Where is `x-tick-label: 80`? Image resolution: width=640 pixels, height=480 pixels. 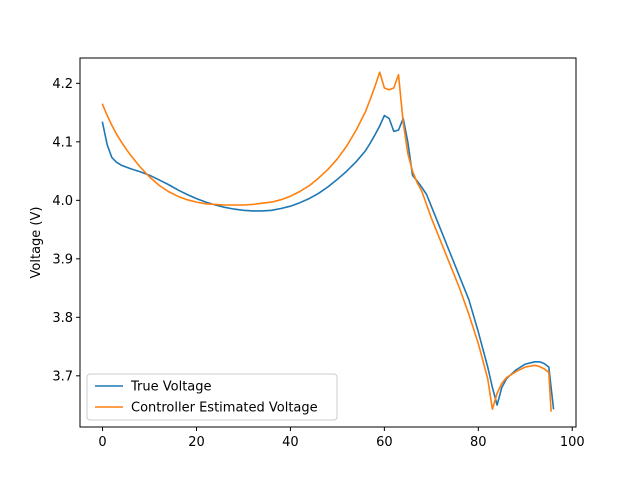
x-tick-label: 80 is located at coordinates (478, 442).